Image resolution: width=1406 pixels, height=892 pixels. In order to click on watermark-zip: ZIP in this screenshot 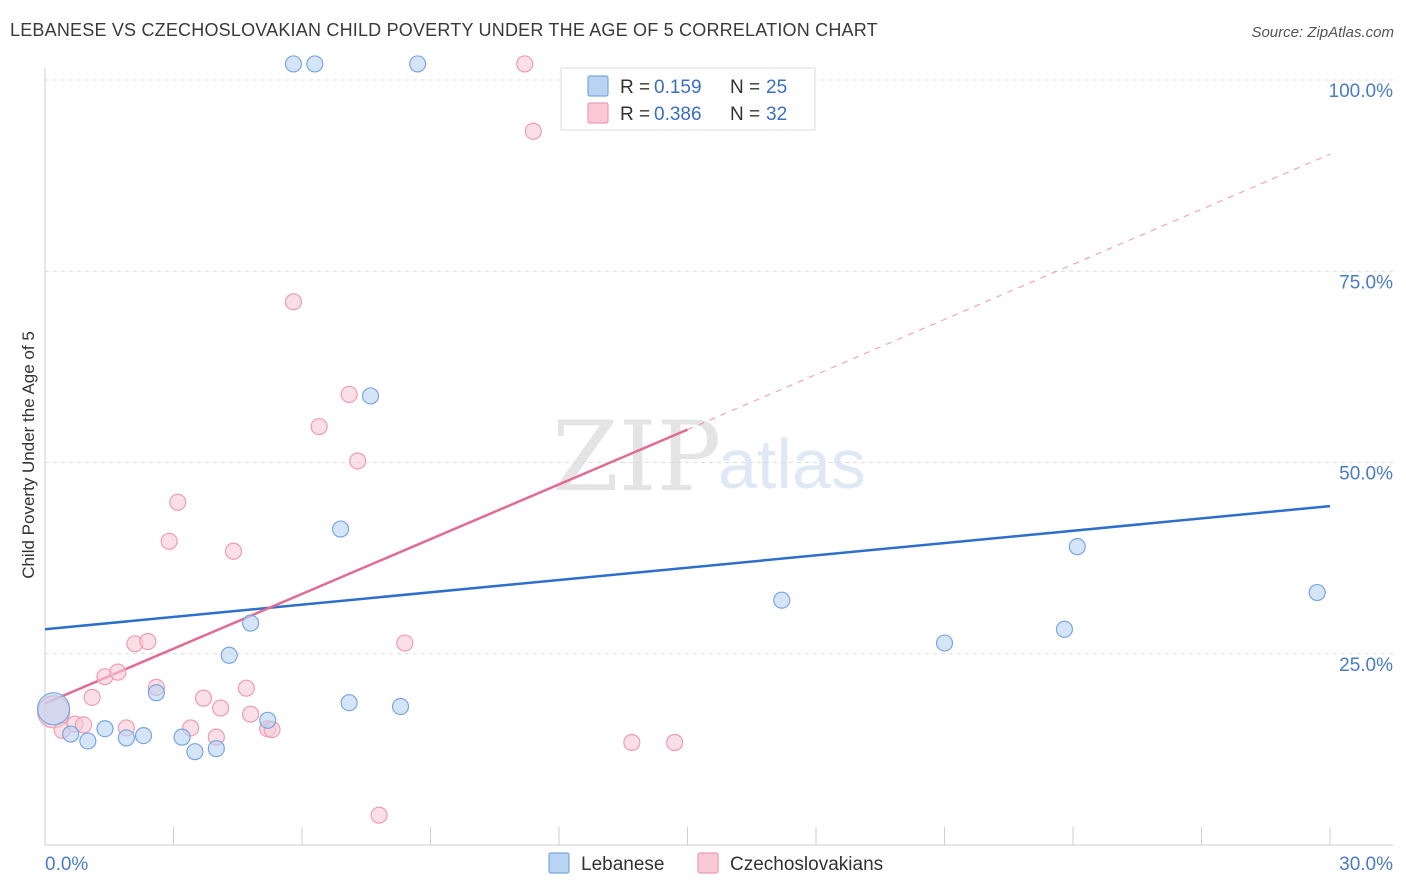, I will do `click(636, 457)`.